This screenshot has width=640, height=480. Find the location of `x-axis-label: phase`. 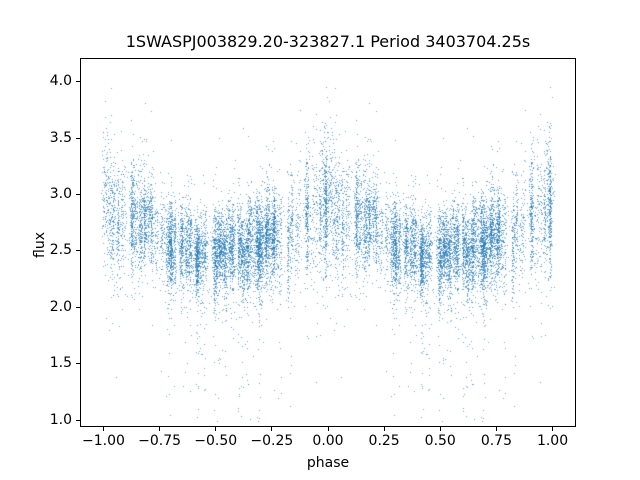

x-axis-label: phase is located at coordinates (328, 463).